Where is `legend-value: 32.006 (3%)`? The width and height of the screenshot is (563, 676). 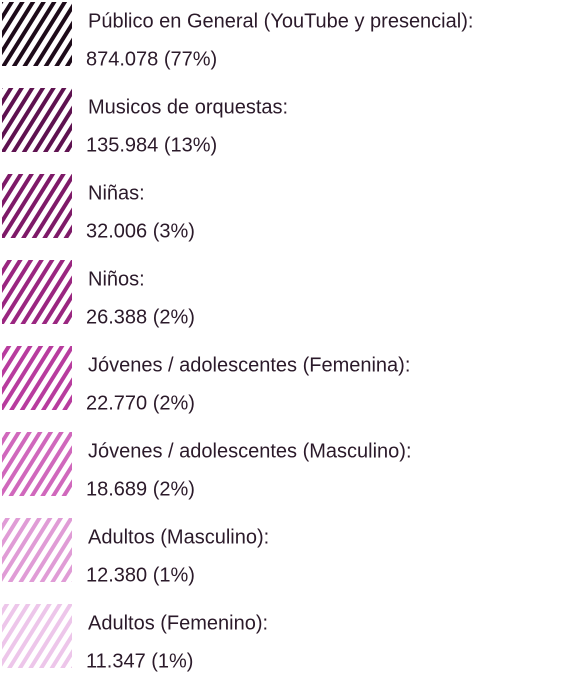 legend-value: 32.006 (3%) is located at coordinates (140, 231).